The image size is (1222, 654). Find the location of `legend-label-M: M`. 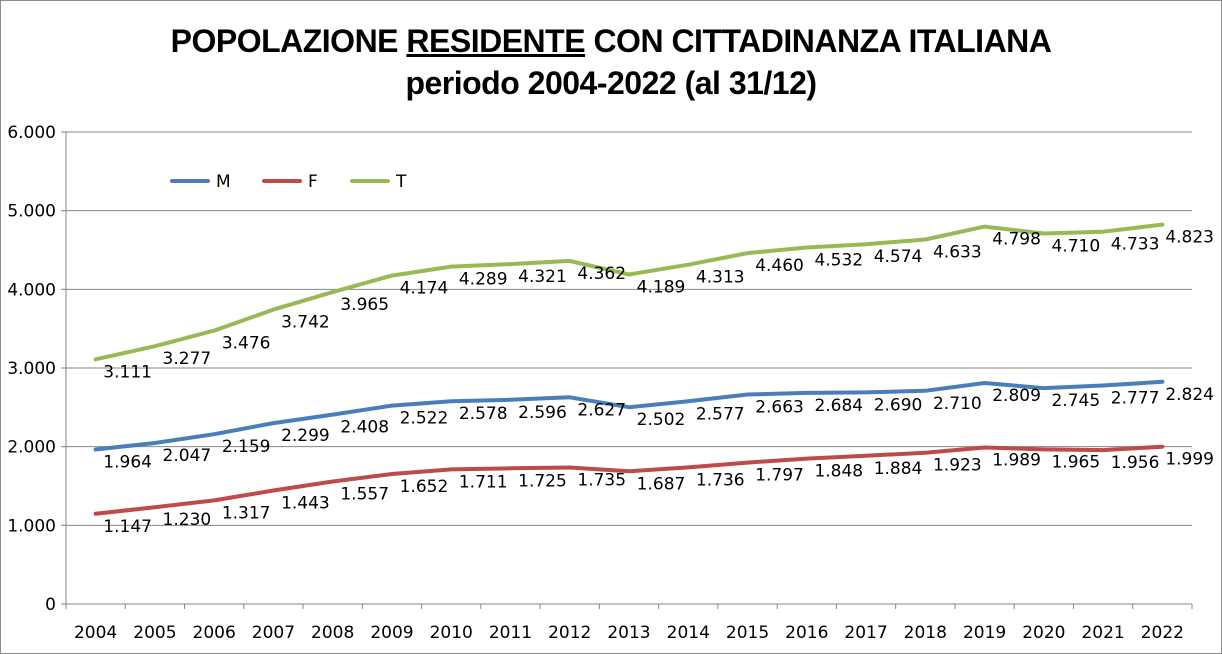

legend-label-M: M is located at coordinates (223, 182).